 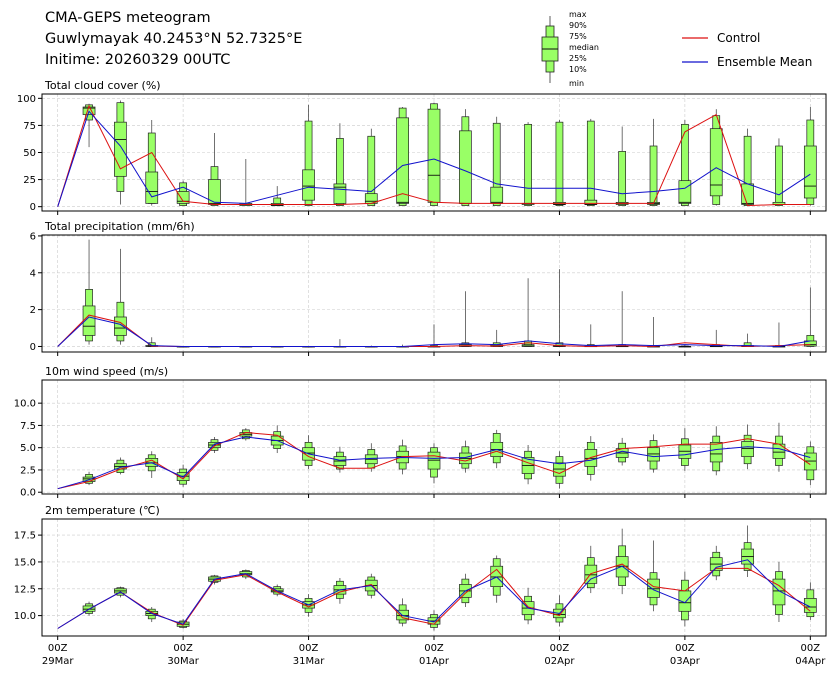 I want to click on x-tick-label-date: 29Mar, so click(x=58, y=661).